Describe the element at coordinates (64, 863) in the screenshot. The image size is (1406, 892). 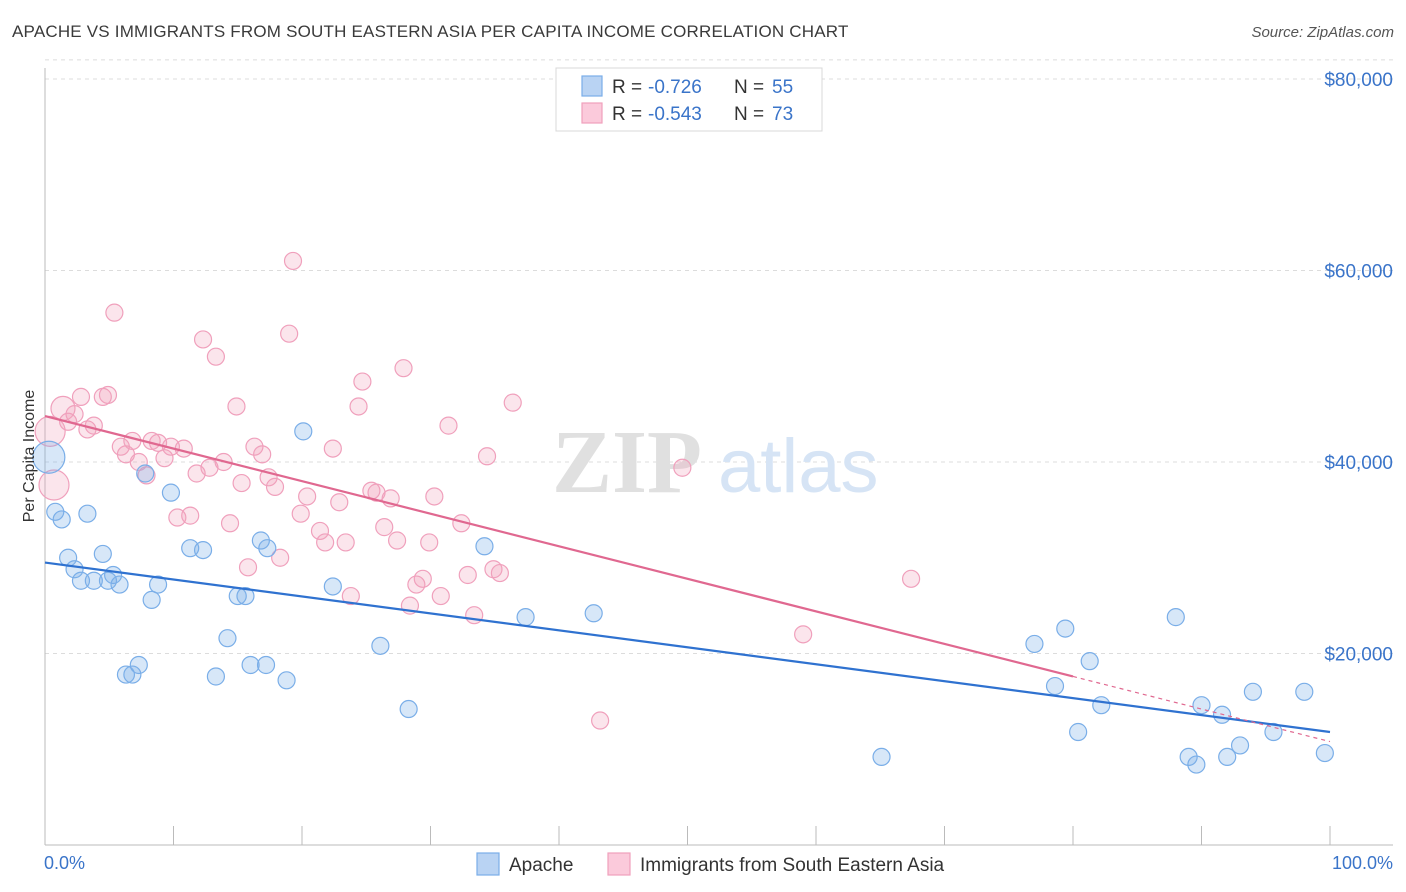
I see `x-tick-label-min: 0.0%` at that location.